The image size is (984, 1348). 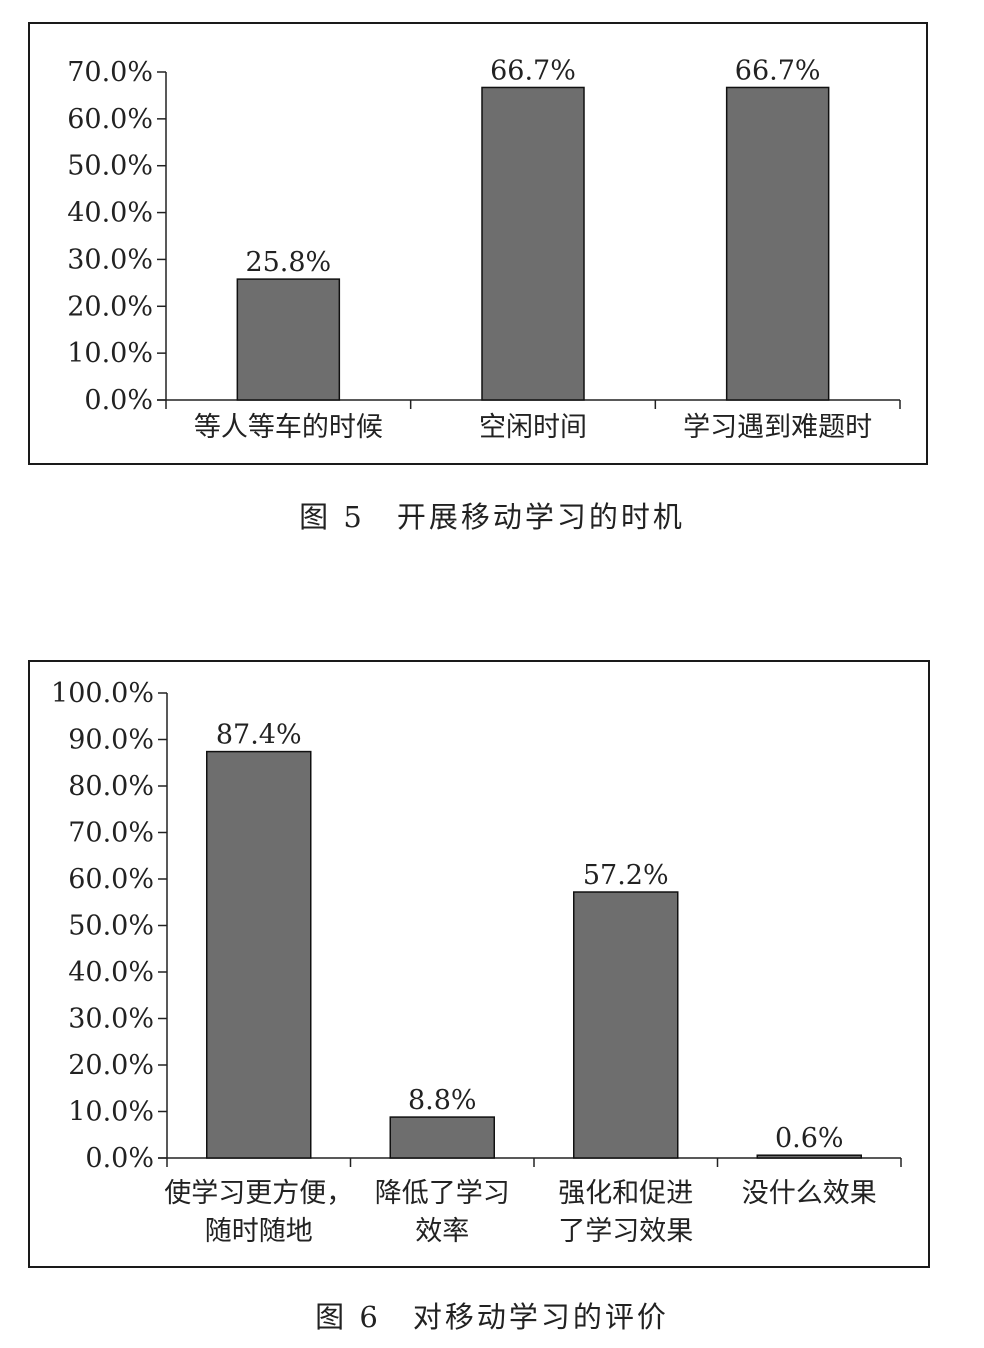 I want to click on chart-2-caption: 图 6 对移动学习的评价, so click(x=492, y=1317).